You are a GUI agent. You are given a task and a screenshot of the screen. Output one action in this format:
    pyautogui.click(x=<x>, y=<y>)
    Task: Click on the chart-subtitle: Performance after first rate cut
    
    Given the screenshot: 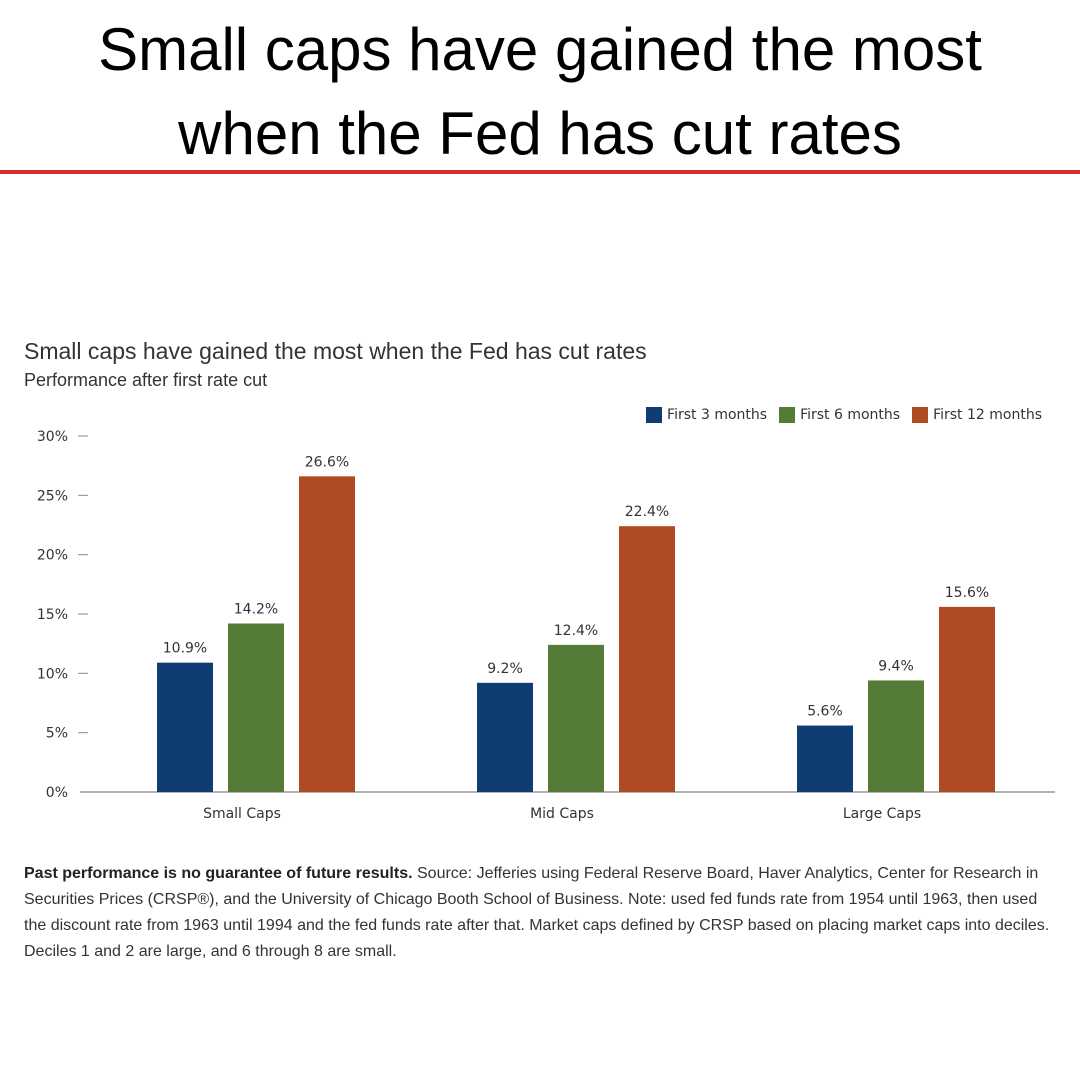 What is the action you would take?
    pyautogui.click(x=146, y=380)
    